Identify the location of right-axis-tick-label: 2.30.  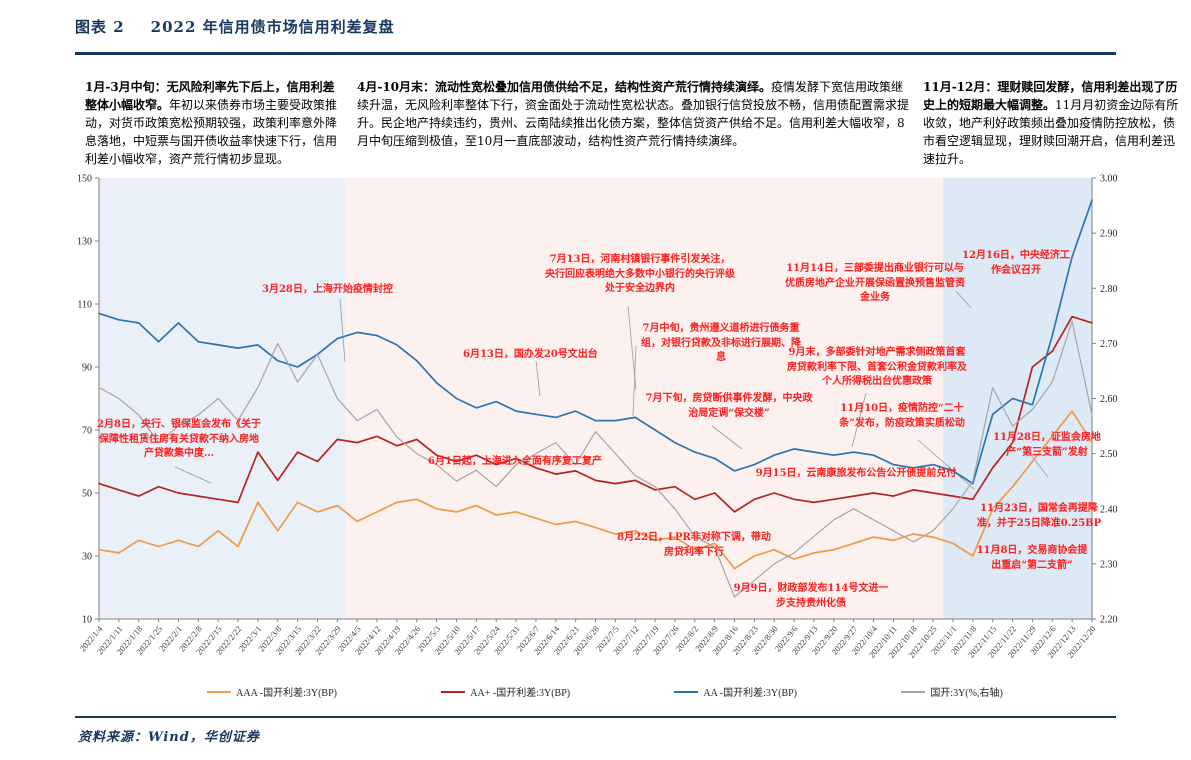
(1109, 564).